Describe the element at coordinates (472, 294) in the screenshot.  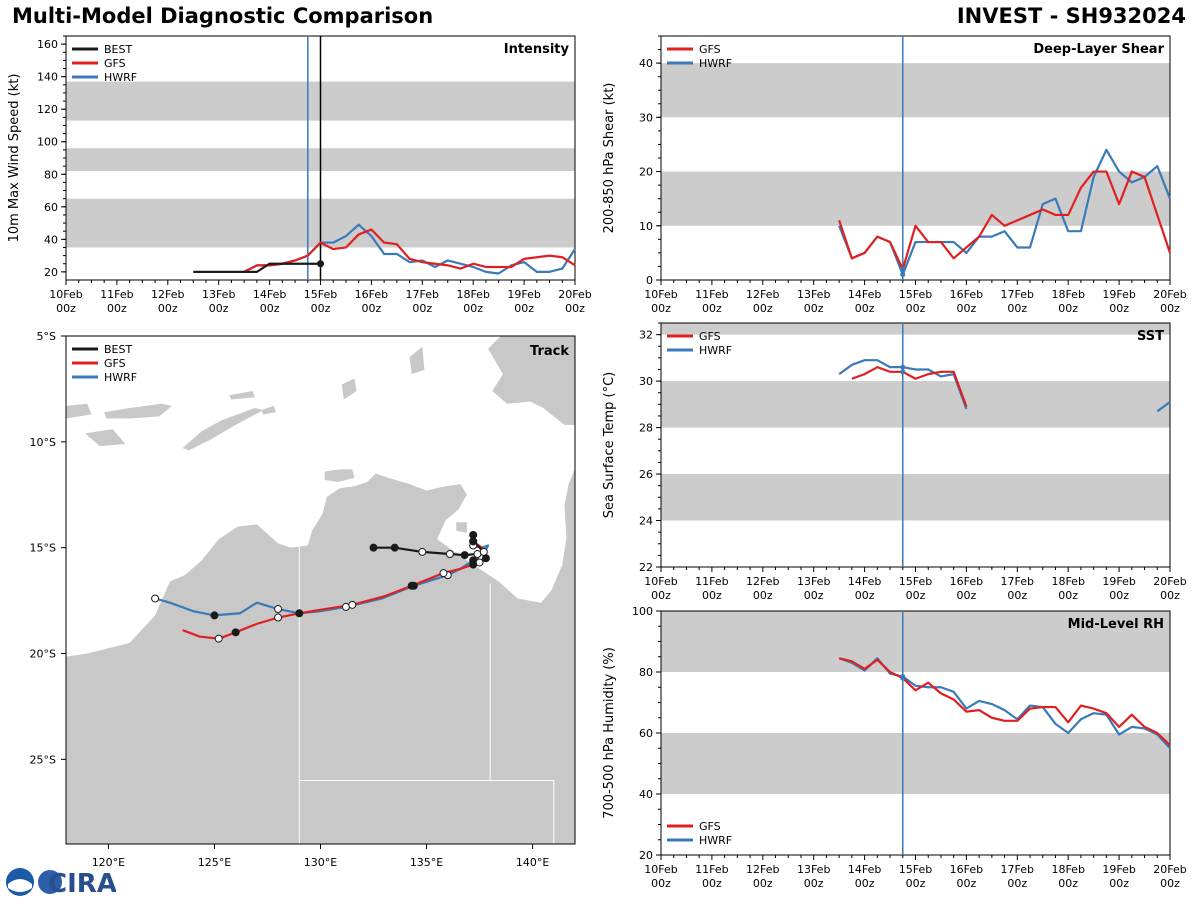
I see `x-tick-label-day: 18Feb` at that location.